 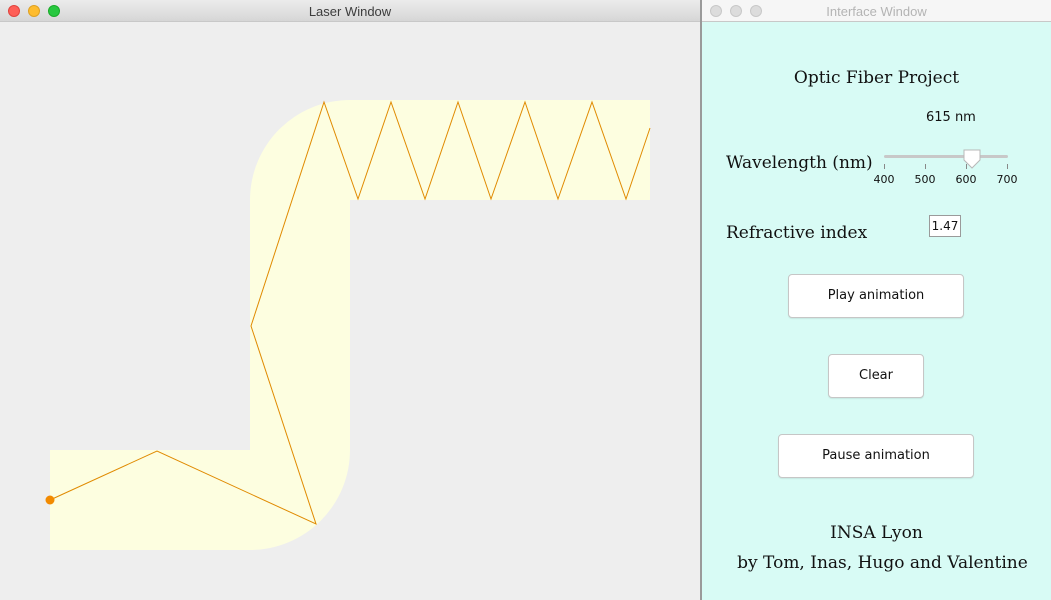 I want to click on interface-window-title: Interface Window, so click(x=876, y=11).